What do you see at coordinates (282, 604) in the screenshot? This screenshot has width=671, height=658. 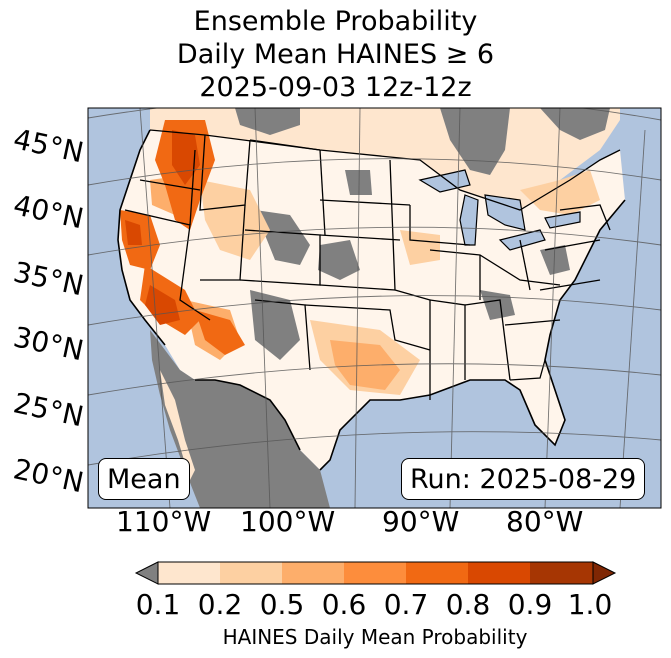 I see `colorbar-tick: 0.5` at bounding box center [282, 604].